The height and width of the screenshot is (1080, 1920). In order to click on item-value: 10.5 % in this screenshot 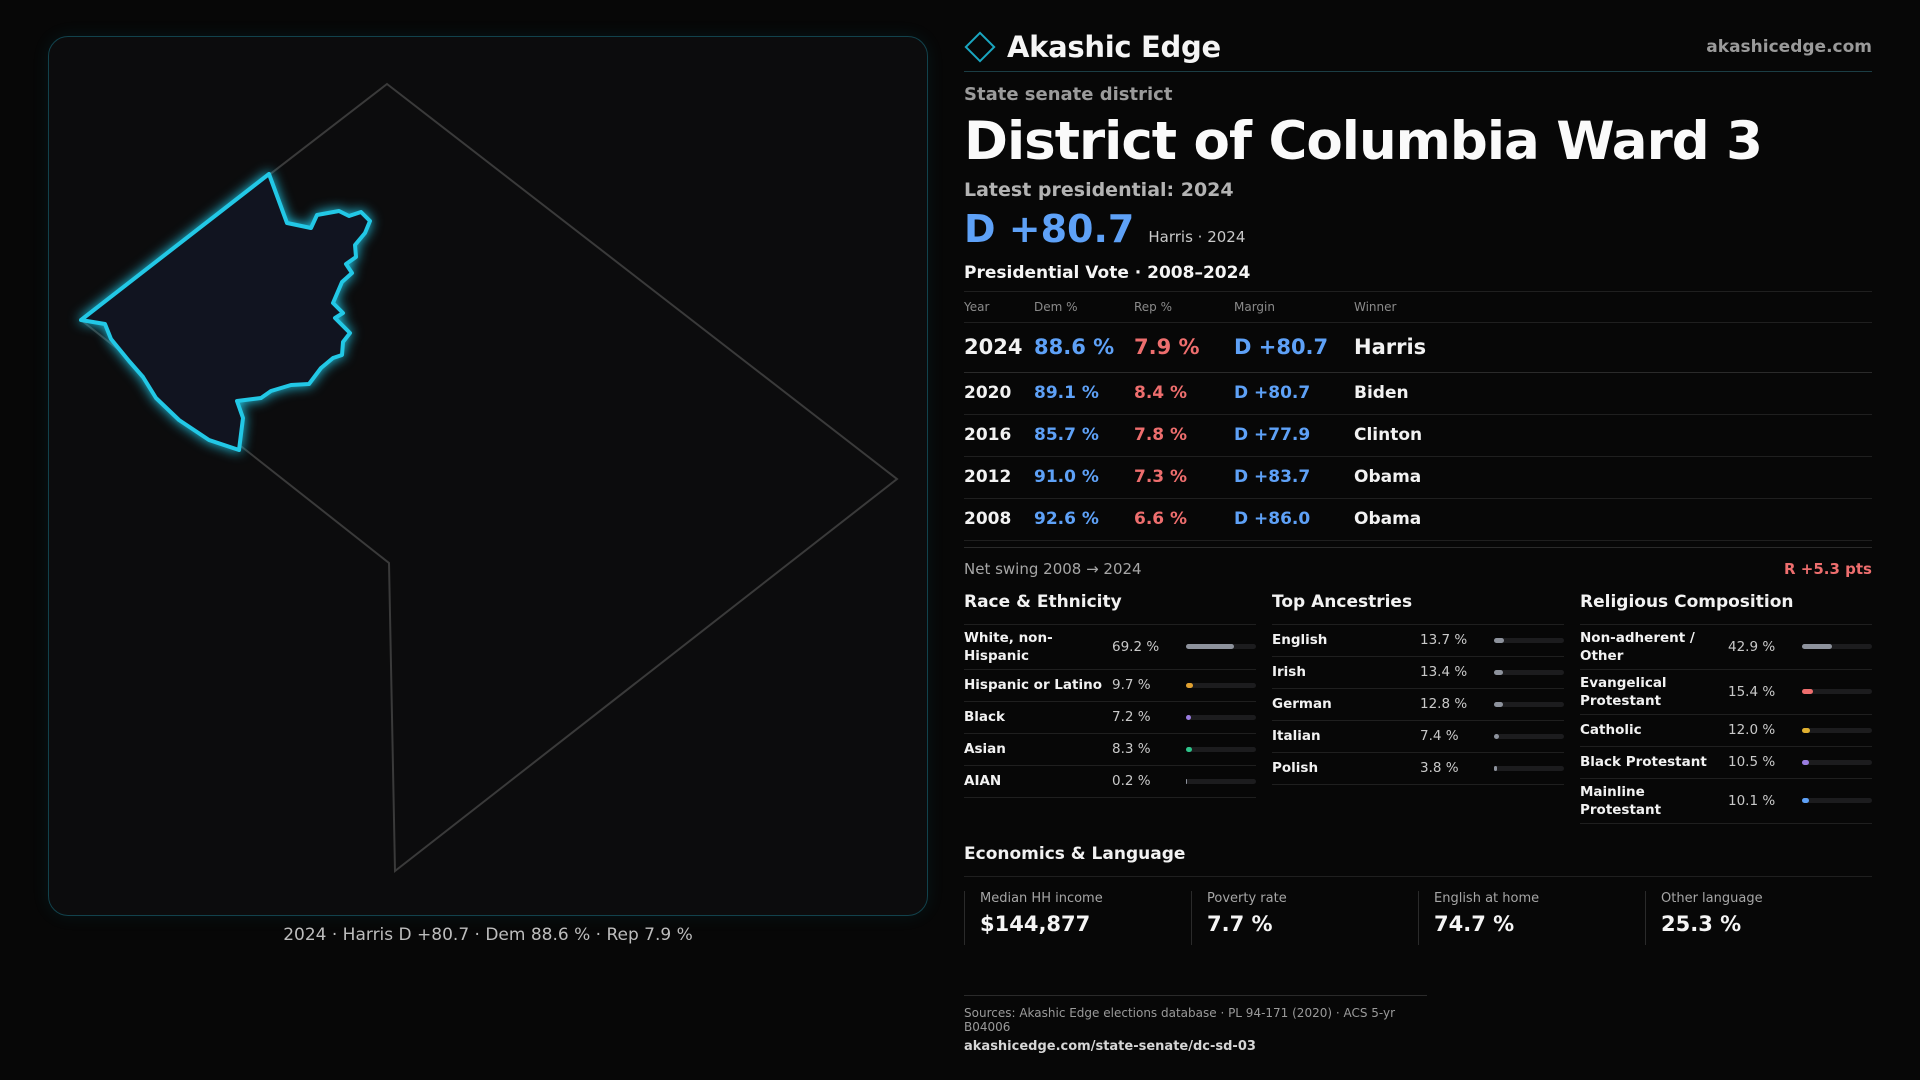, I will do `click(1752, 762)`.